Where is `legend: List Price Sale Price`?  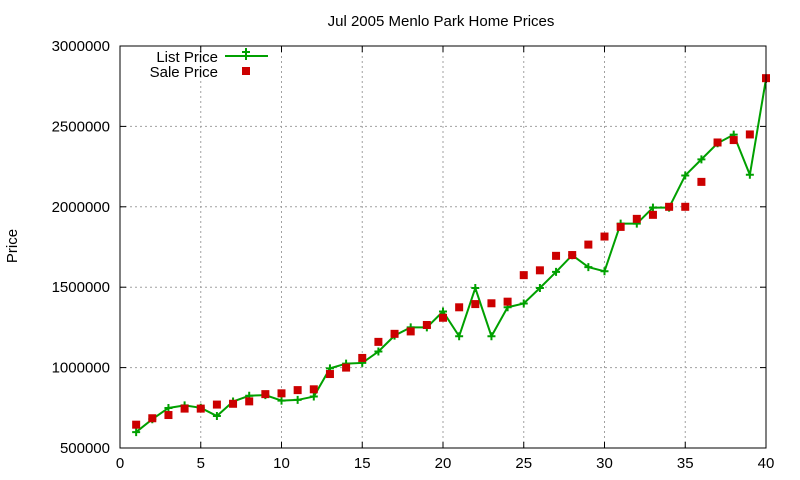
legend: List Price Sale Price is located at coordinates (209, 64).